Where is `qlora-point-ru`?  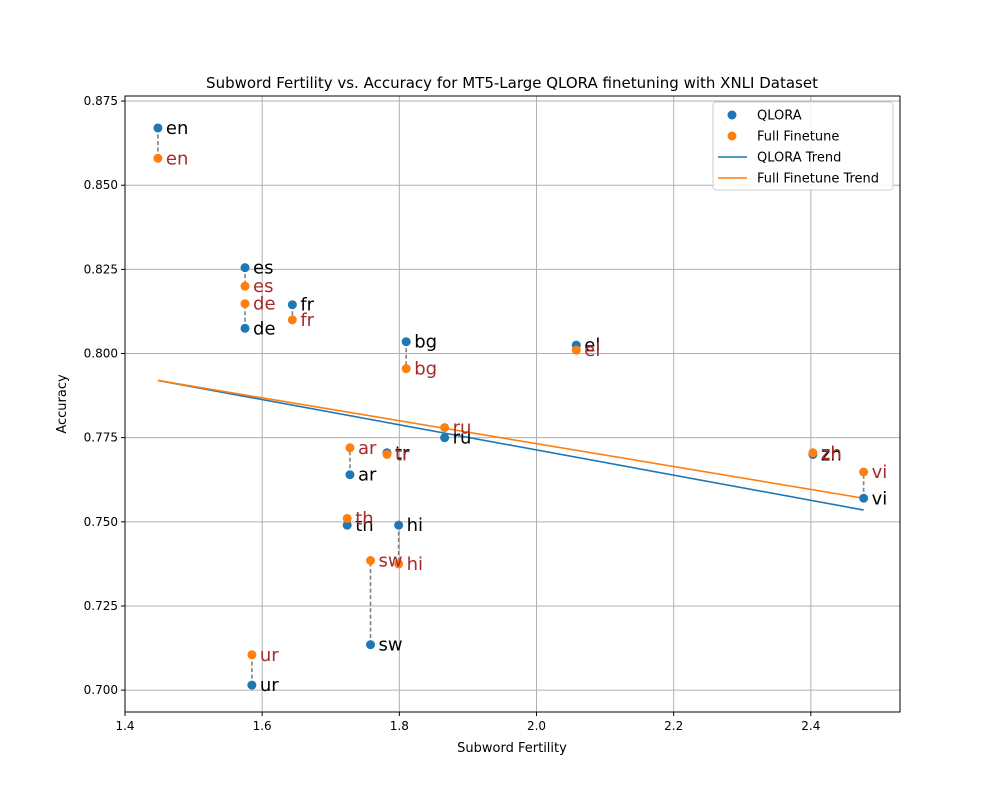
qlora-point-ru is located at coordinates (445, 438).